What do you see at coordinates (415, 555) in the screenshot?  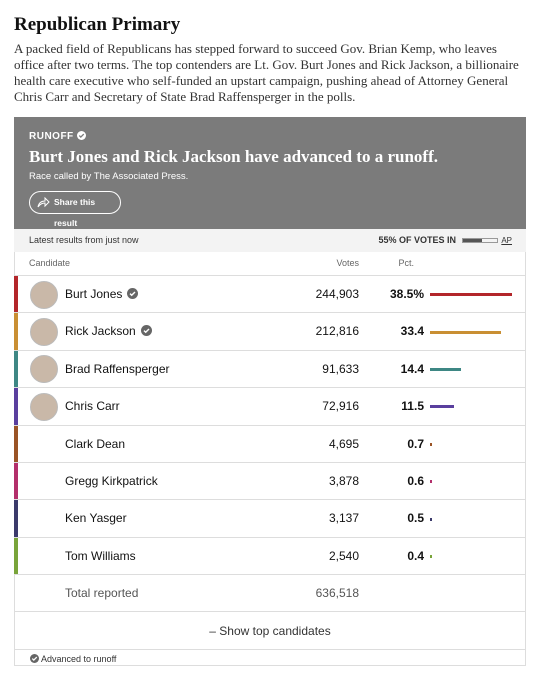 I see `pct: 0.4` at bounding box center [415, 555].